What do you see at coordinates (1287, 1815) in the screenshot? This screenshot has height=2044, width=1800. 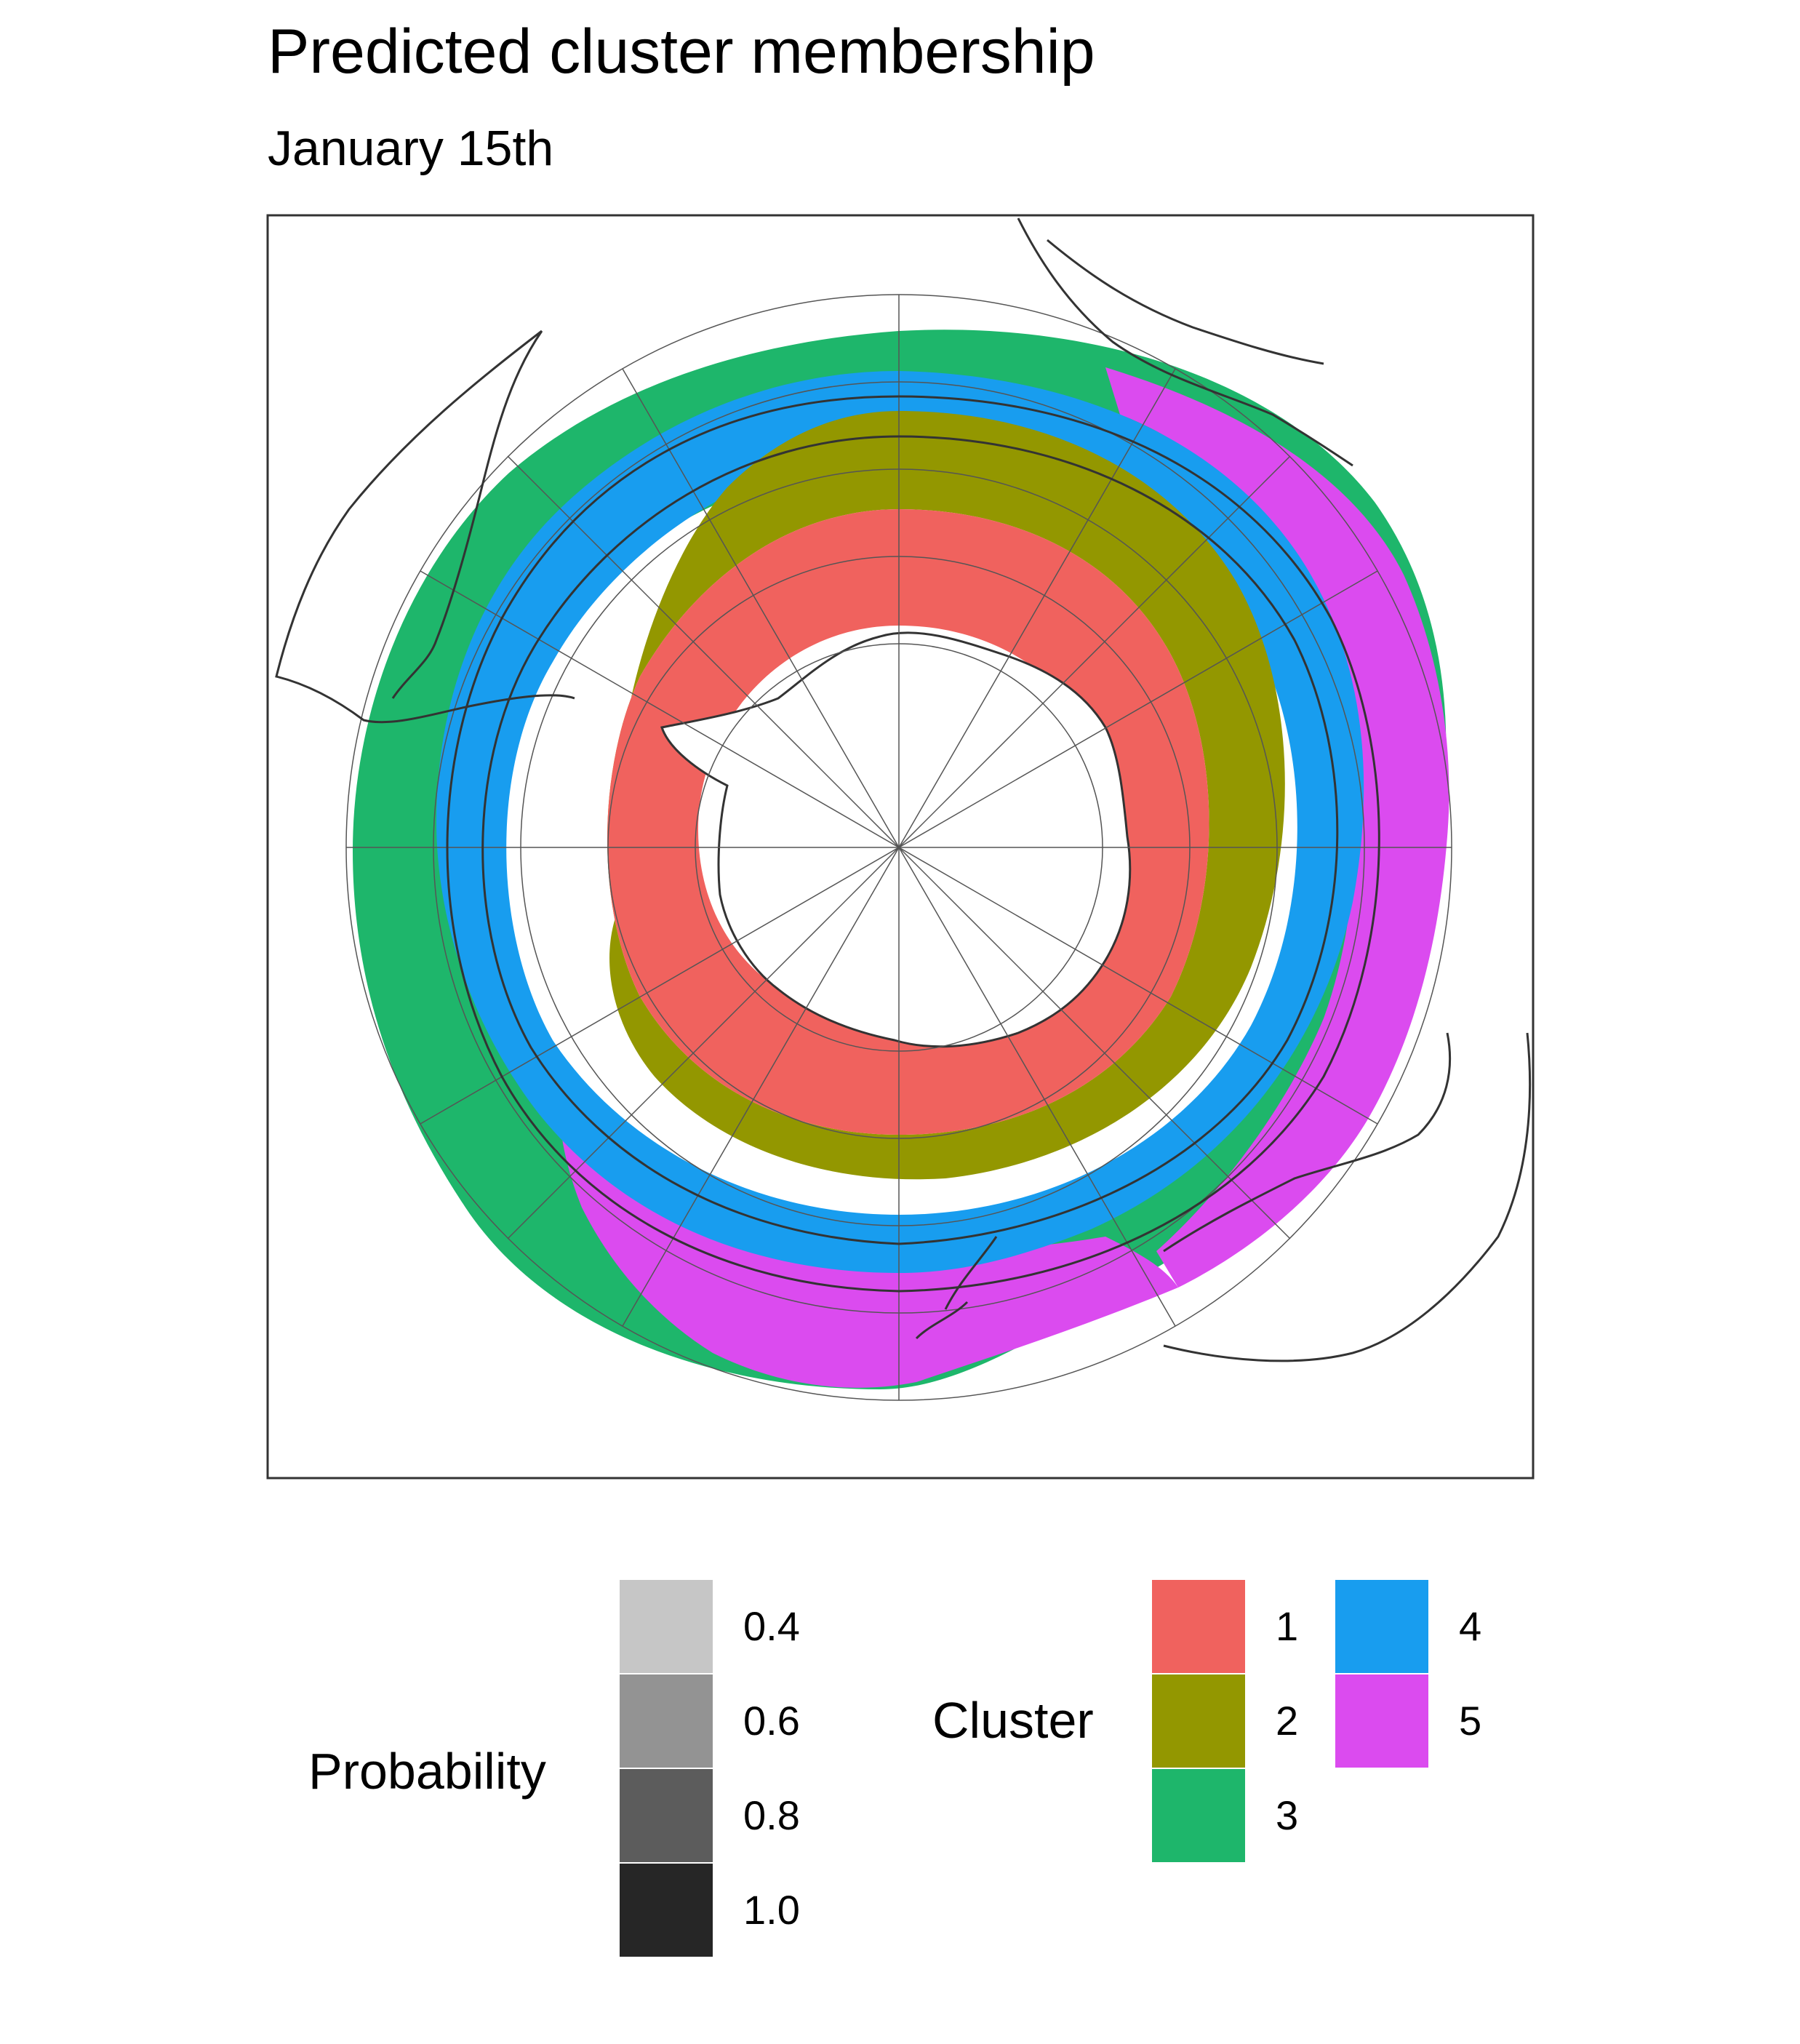 I see `cluster-label-3: 3` at bounding box center [1287, 1815].